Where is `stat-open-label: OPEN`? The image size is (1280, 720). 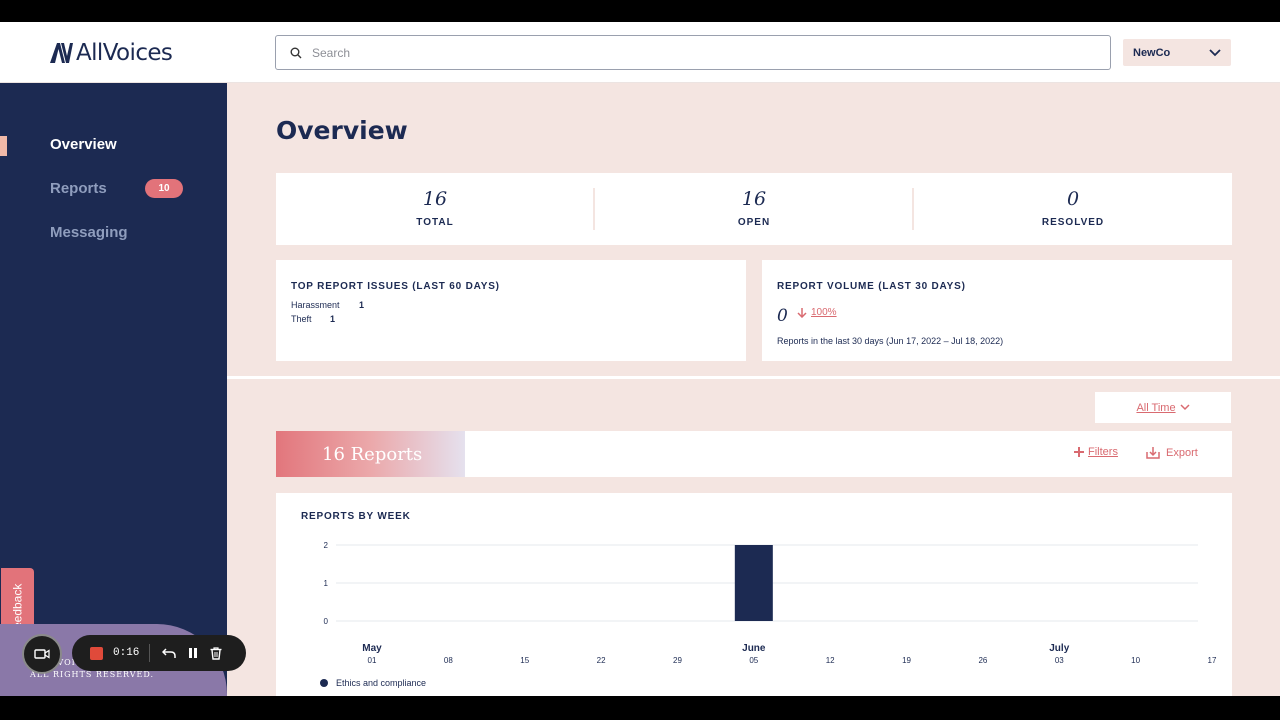
stat-open-label: OPEN is located at coordinates (754, 222).